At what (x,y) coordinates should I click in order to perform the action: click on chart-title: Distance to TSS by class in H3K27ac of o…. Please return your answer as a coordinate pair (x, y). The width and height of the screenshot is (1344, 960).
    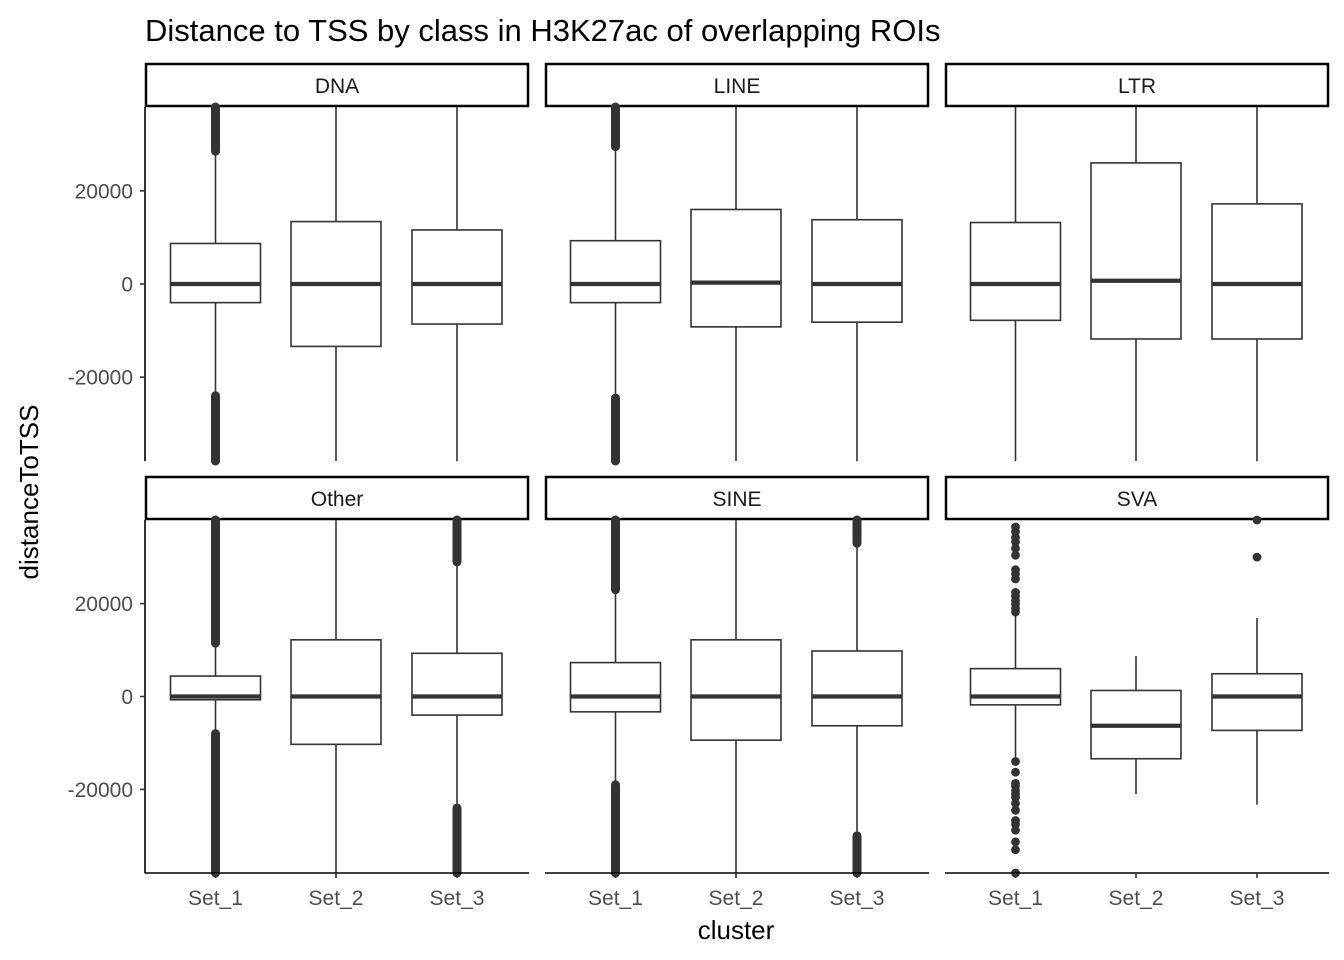
    Looking at the image, I should click on (542, 30).